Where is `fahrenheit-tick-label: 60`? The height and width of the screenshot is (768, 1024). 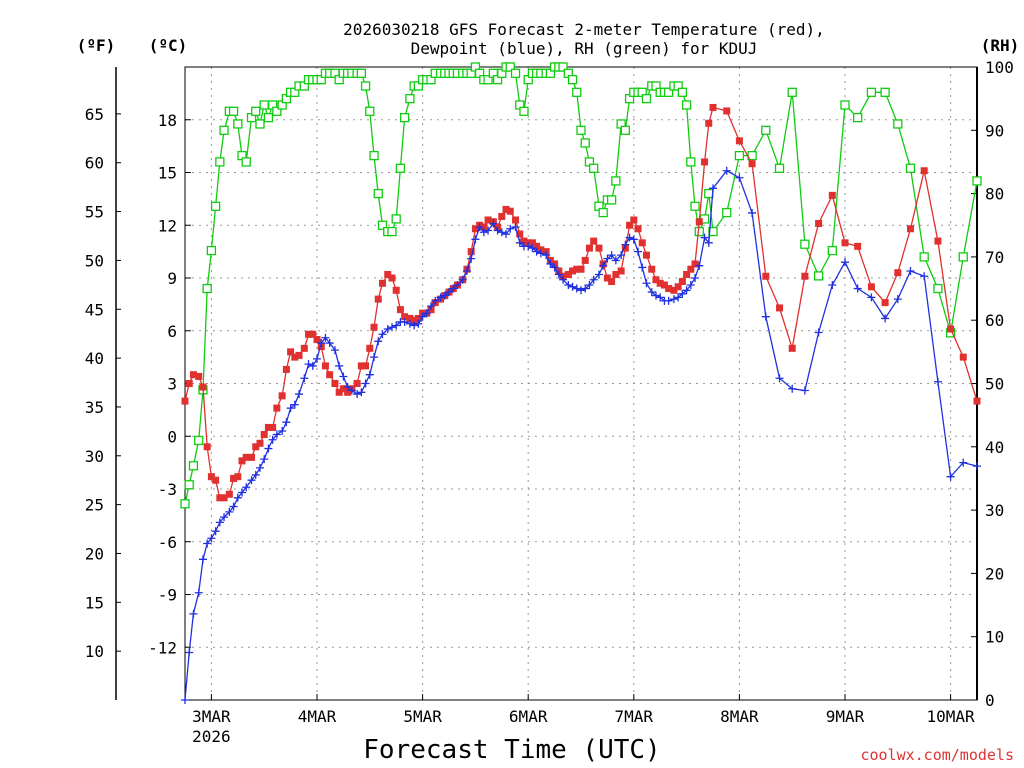
fahrenheit-tick-label: 60 is located at coordinates (94, 163).